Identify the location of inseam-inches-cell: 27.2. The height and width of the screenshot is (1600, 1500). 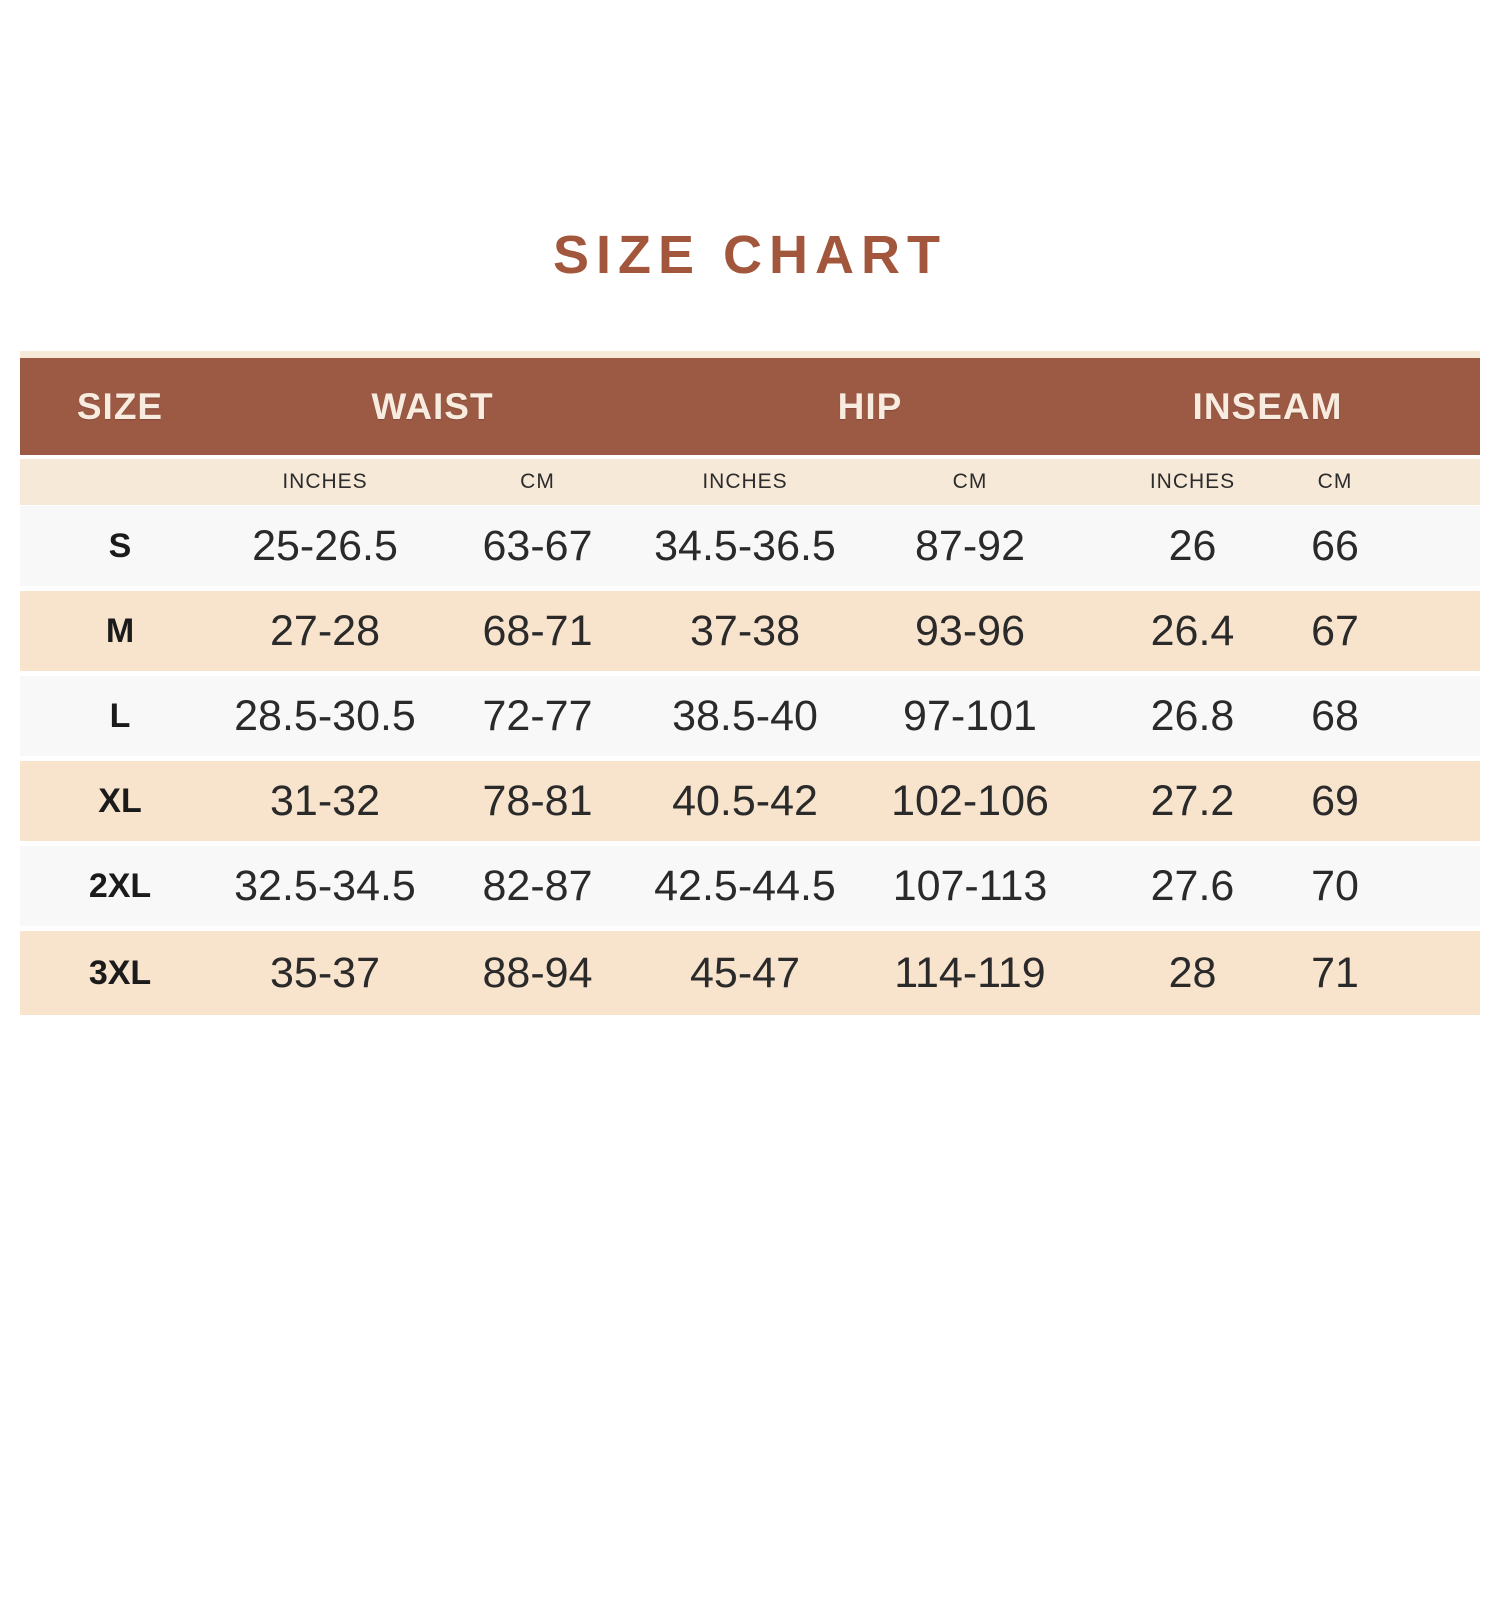
(1192, 801).